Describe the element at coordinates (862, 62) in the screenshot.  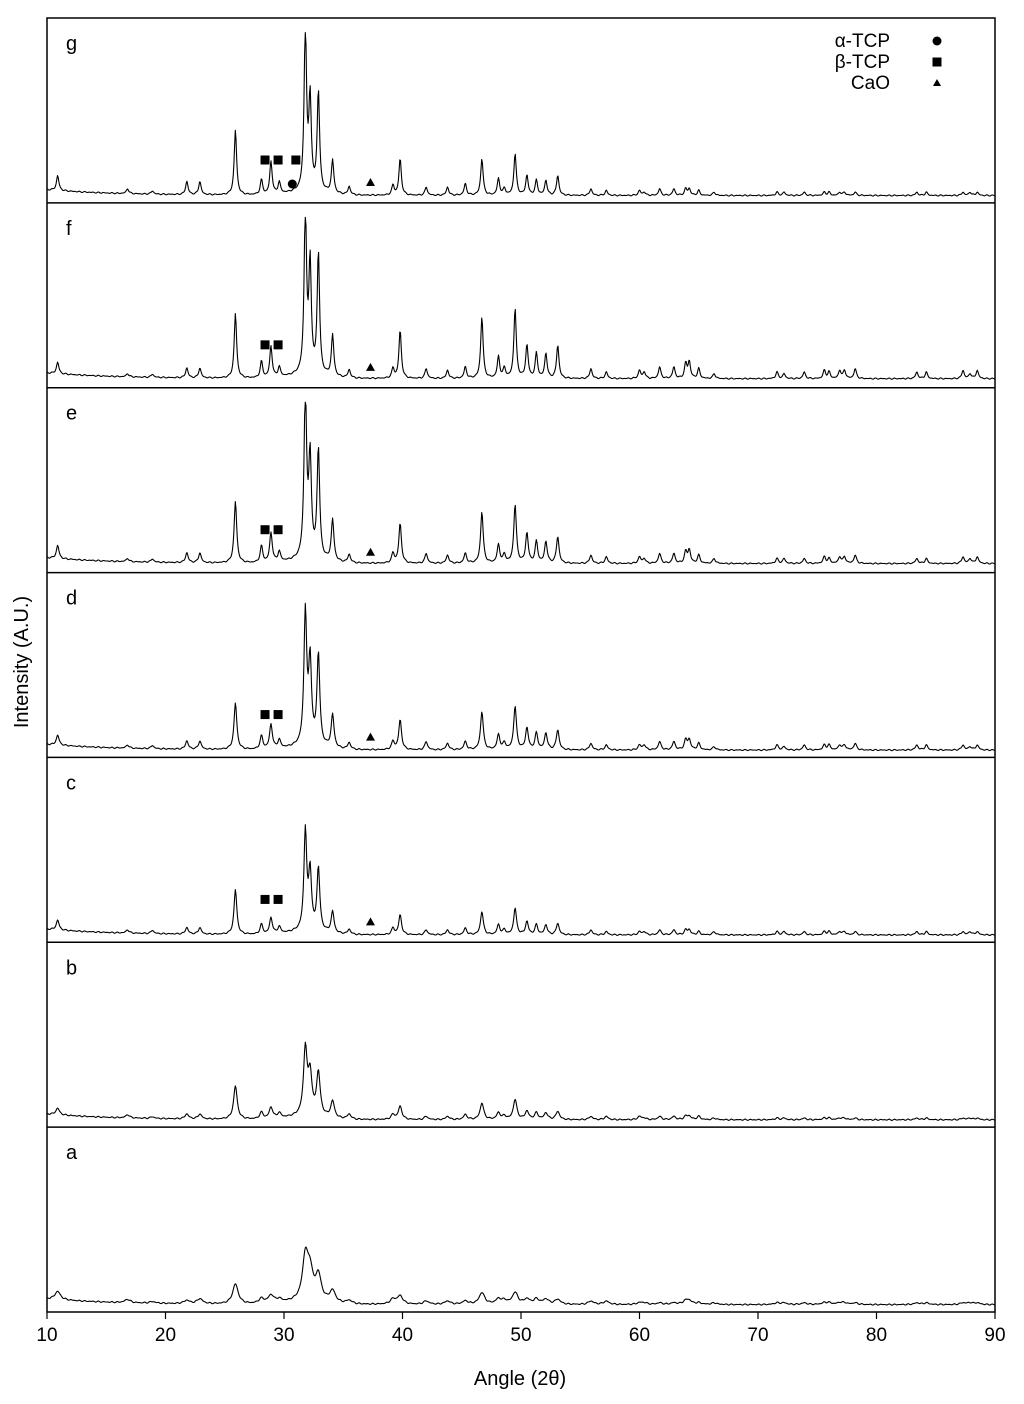
I see `legend-label: β-TCP` at that location.